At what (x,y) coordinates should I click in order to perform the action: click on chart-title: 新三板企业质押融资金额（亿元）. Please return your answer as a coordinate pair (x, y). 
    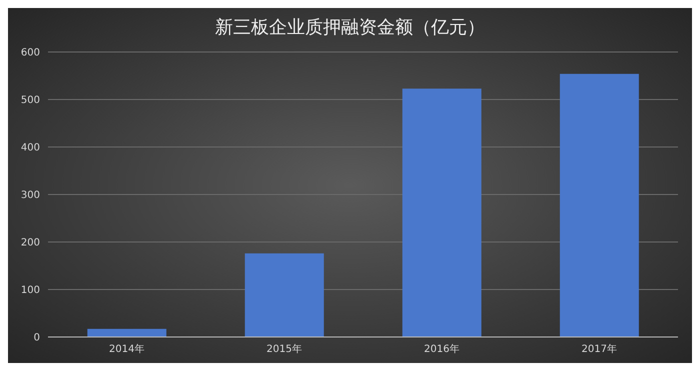
    Looking at the image, I should click on (350, 28).